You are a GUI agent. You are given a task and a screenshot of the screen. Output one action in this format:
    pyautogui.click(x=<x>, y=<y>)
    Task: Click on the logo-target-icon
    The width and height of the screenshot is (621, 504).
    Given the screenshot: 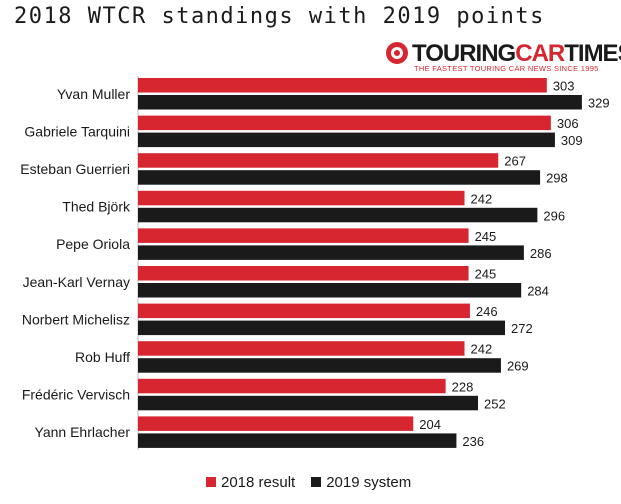 What is the action you would take?
    pyautogui.click(x=397, y=53)
    